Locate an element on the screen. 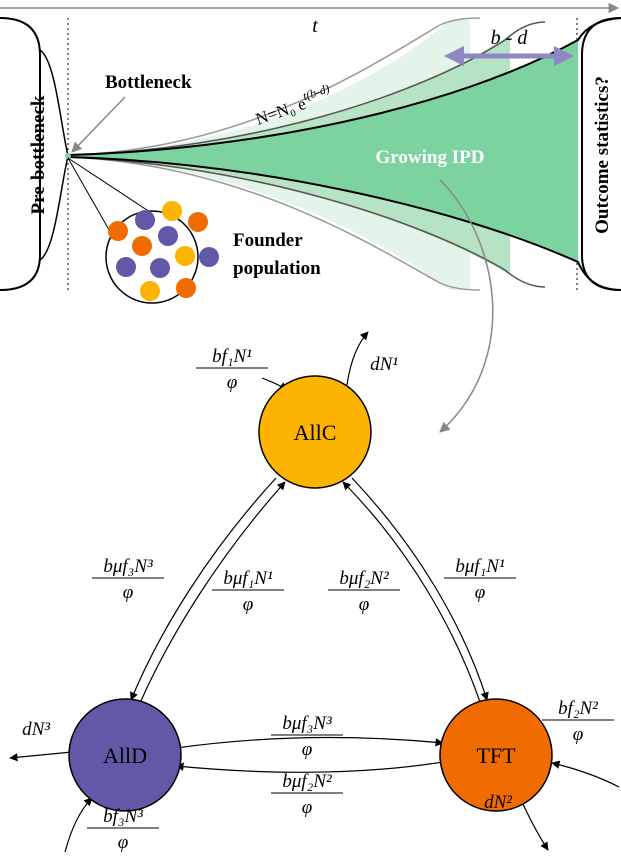 Image resolution: width=621 pixels, height=856 pixels. pointer-arrow is located at coordinates (98, 124).